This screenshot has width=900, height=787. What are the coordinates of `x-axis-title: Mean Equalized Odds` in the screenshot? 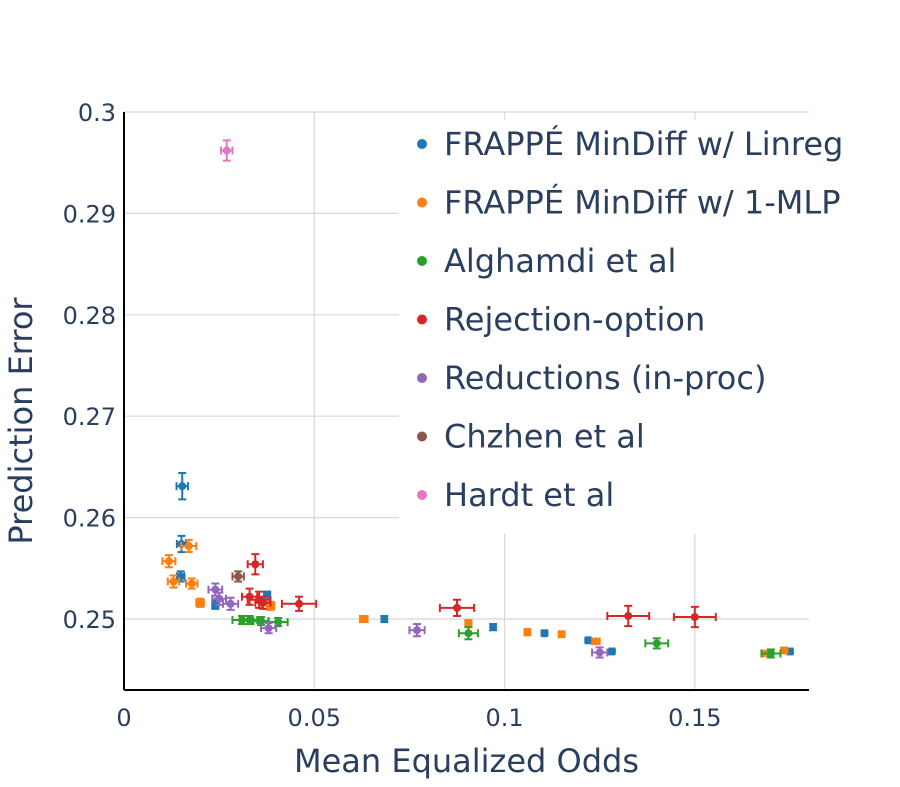 It's located at (466, 761).